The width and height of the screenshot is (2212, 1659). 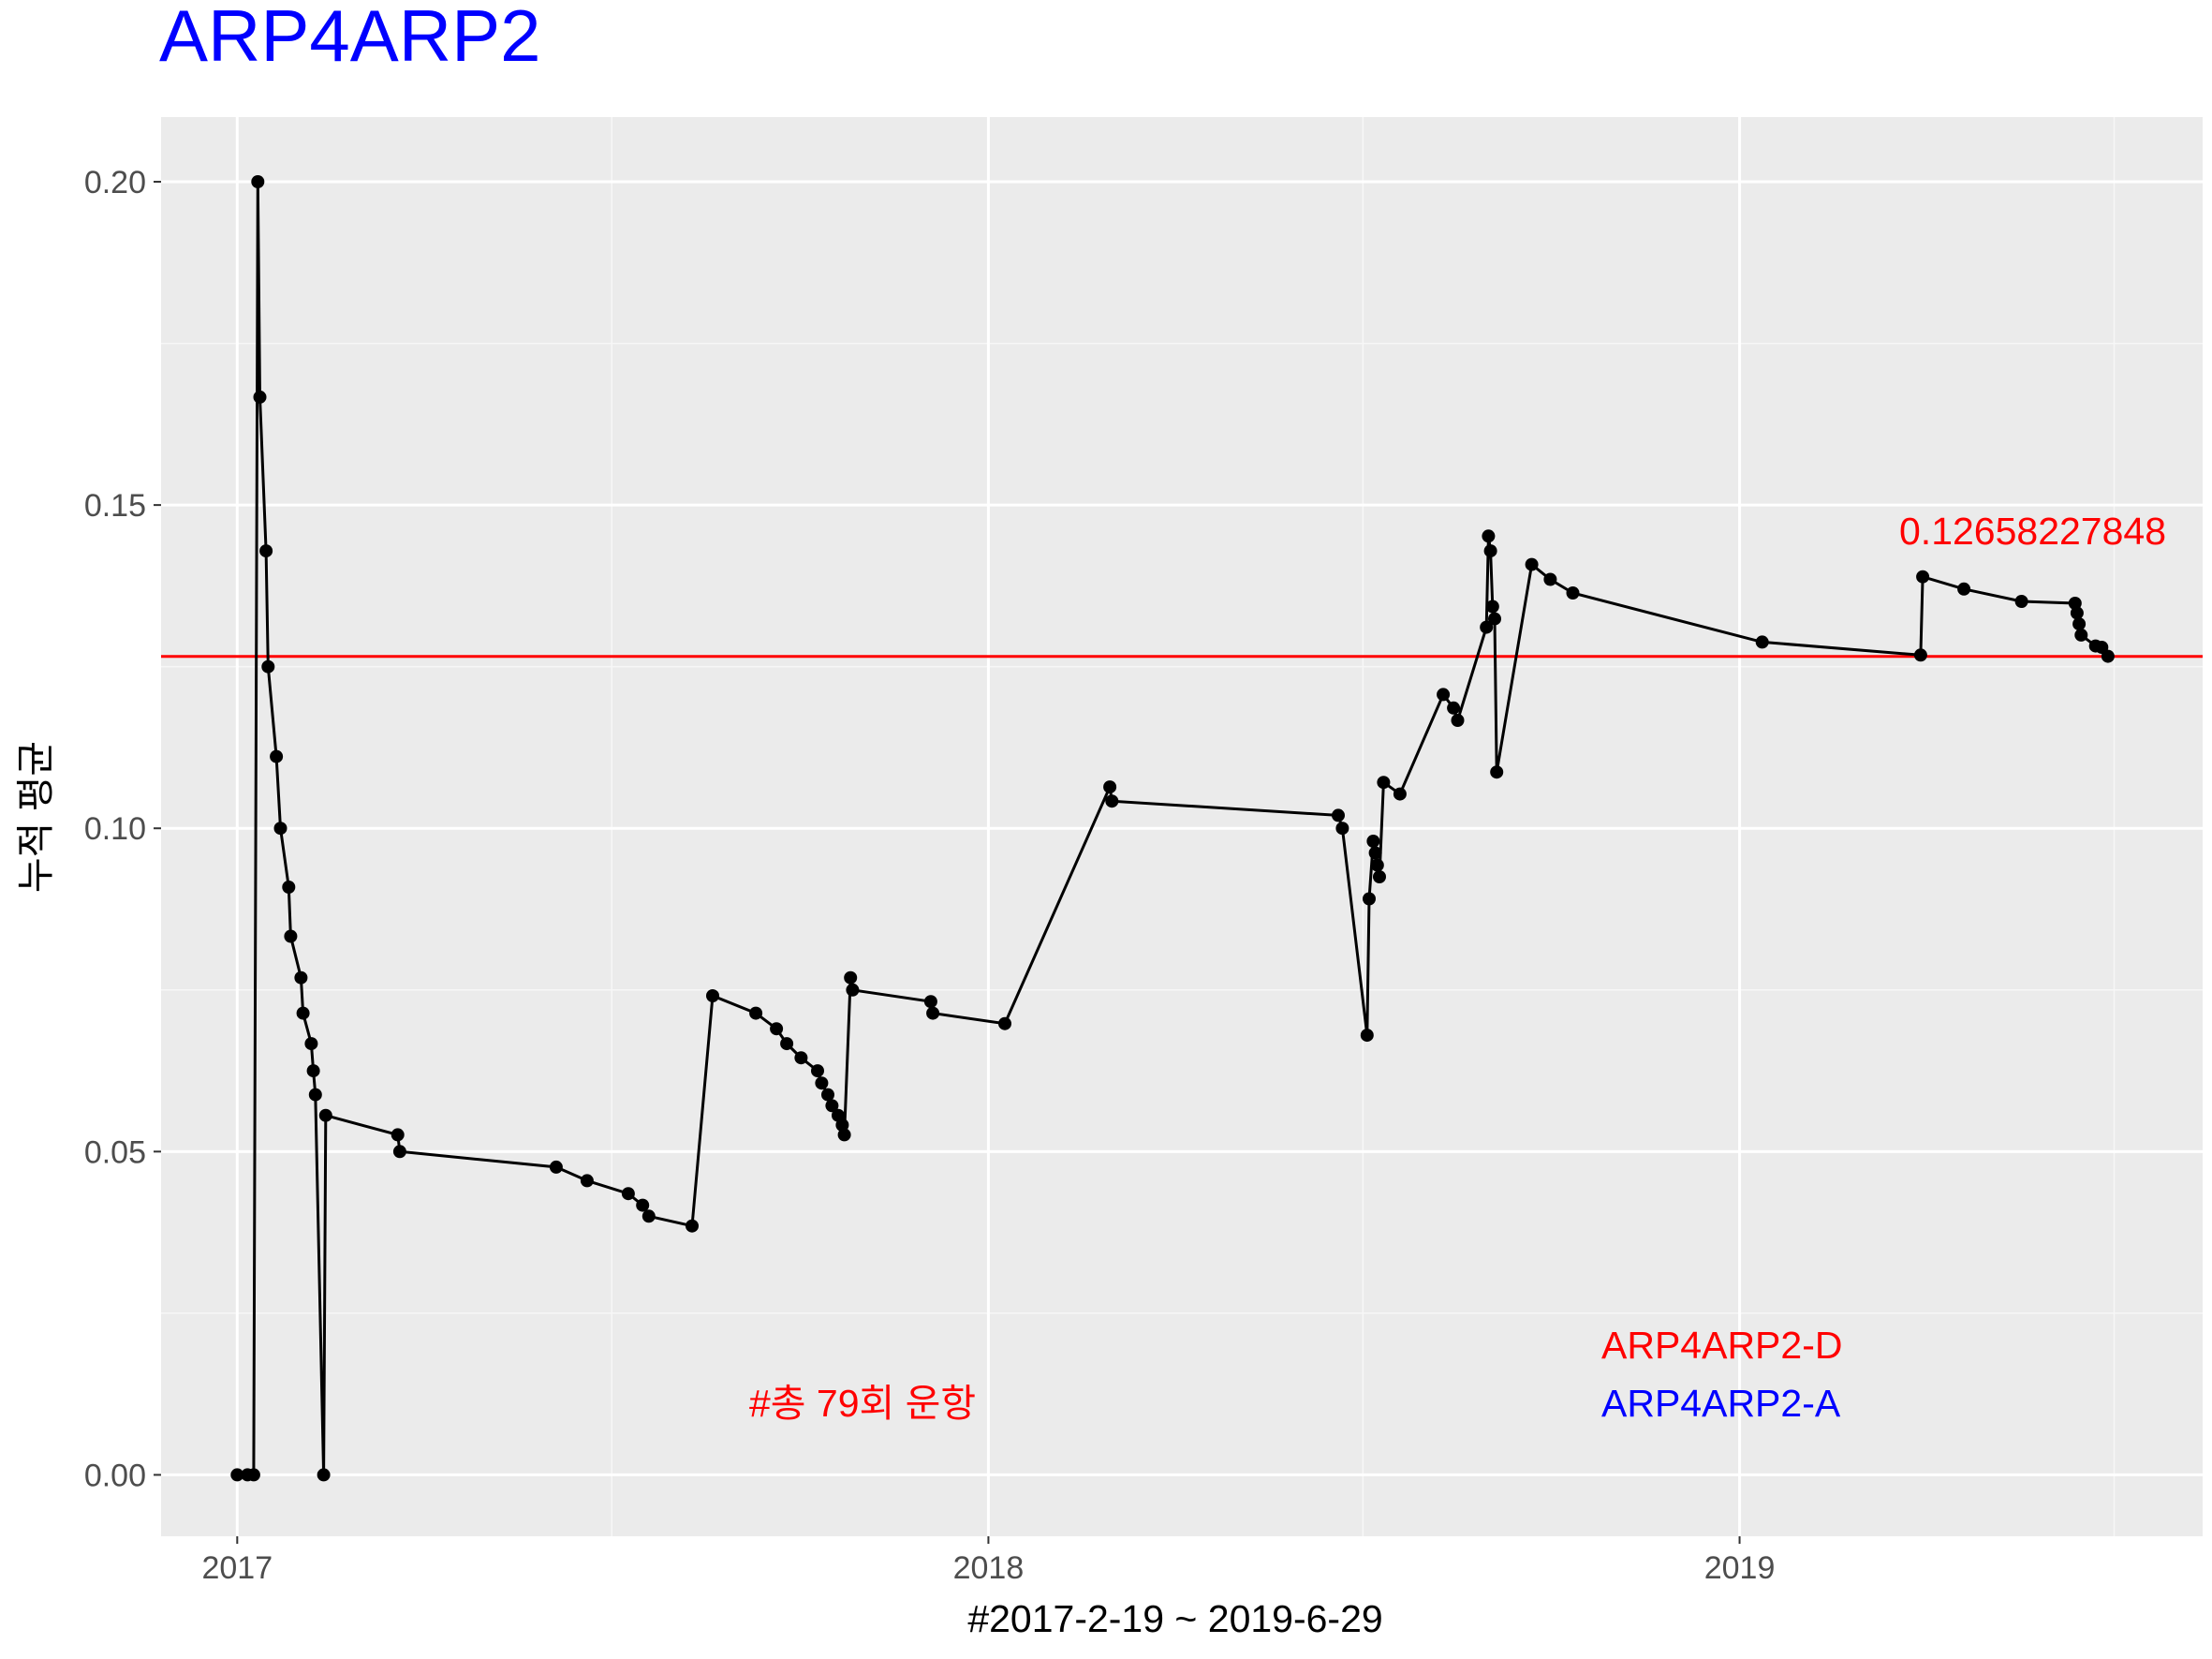 What do you see at coordinates (115, 506) in the screenshot?
I see `y-tick-label: 0.15` at bounding box center [115, 506].